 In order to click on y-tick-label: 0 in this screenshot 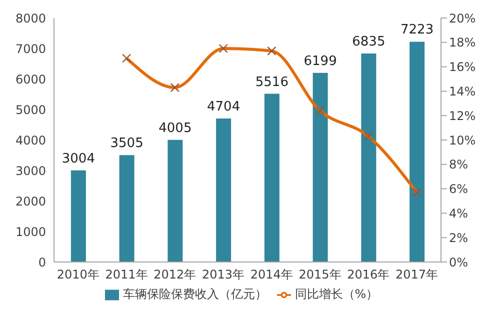, I will do `click(42, 262)`.